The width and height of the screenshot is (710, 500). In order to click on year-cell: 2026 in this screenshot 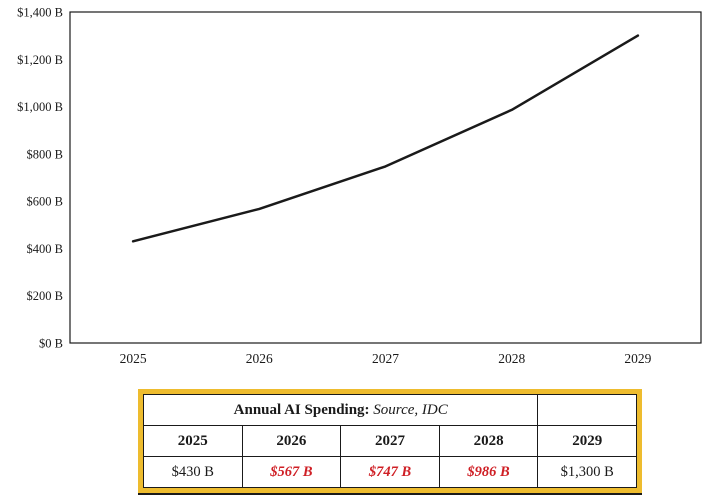, I will do `click(291, 441)`.